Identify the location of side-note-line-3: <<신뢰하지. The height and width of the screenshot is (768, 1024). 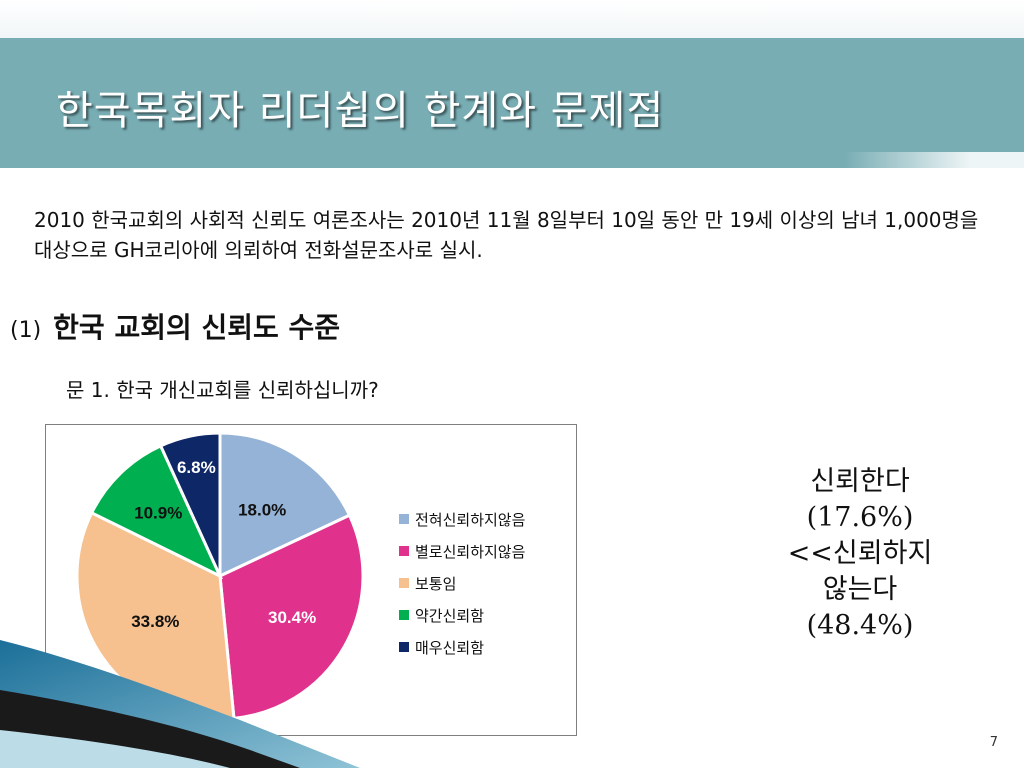
(860, 553).